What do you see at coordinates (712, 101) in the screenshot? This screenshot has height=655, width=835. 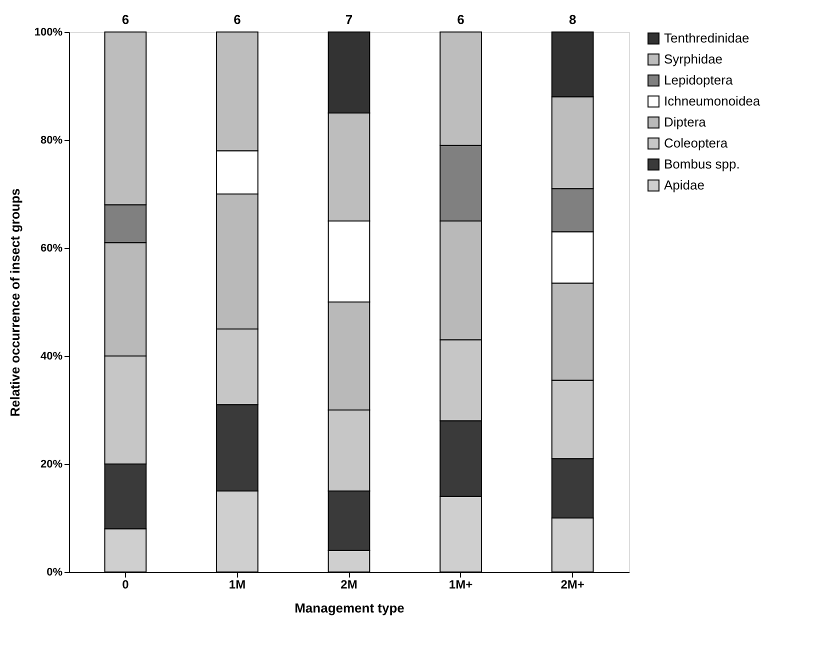 I see `legend-label: Ichneumonoidea` at bounding box center [712, 101].